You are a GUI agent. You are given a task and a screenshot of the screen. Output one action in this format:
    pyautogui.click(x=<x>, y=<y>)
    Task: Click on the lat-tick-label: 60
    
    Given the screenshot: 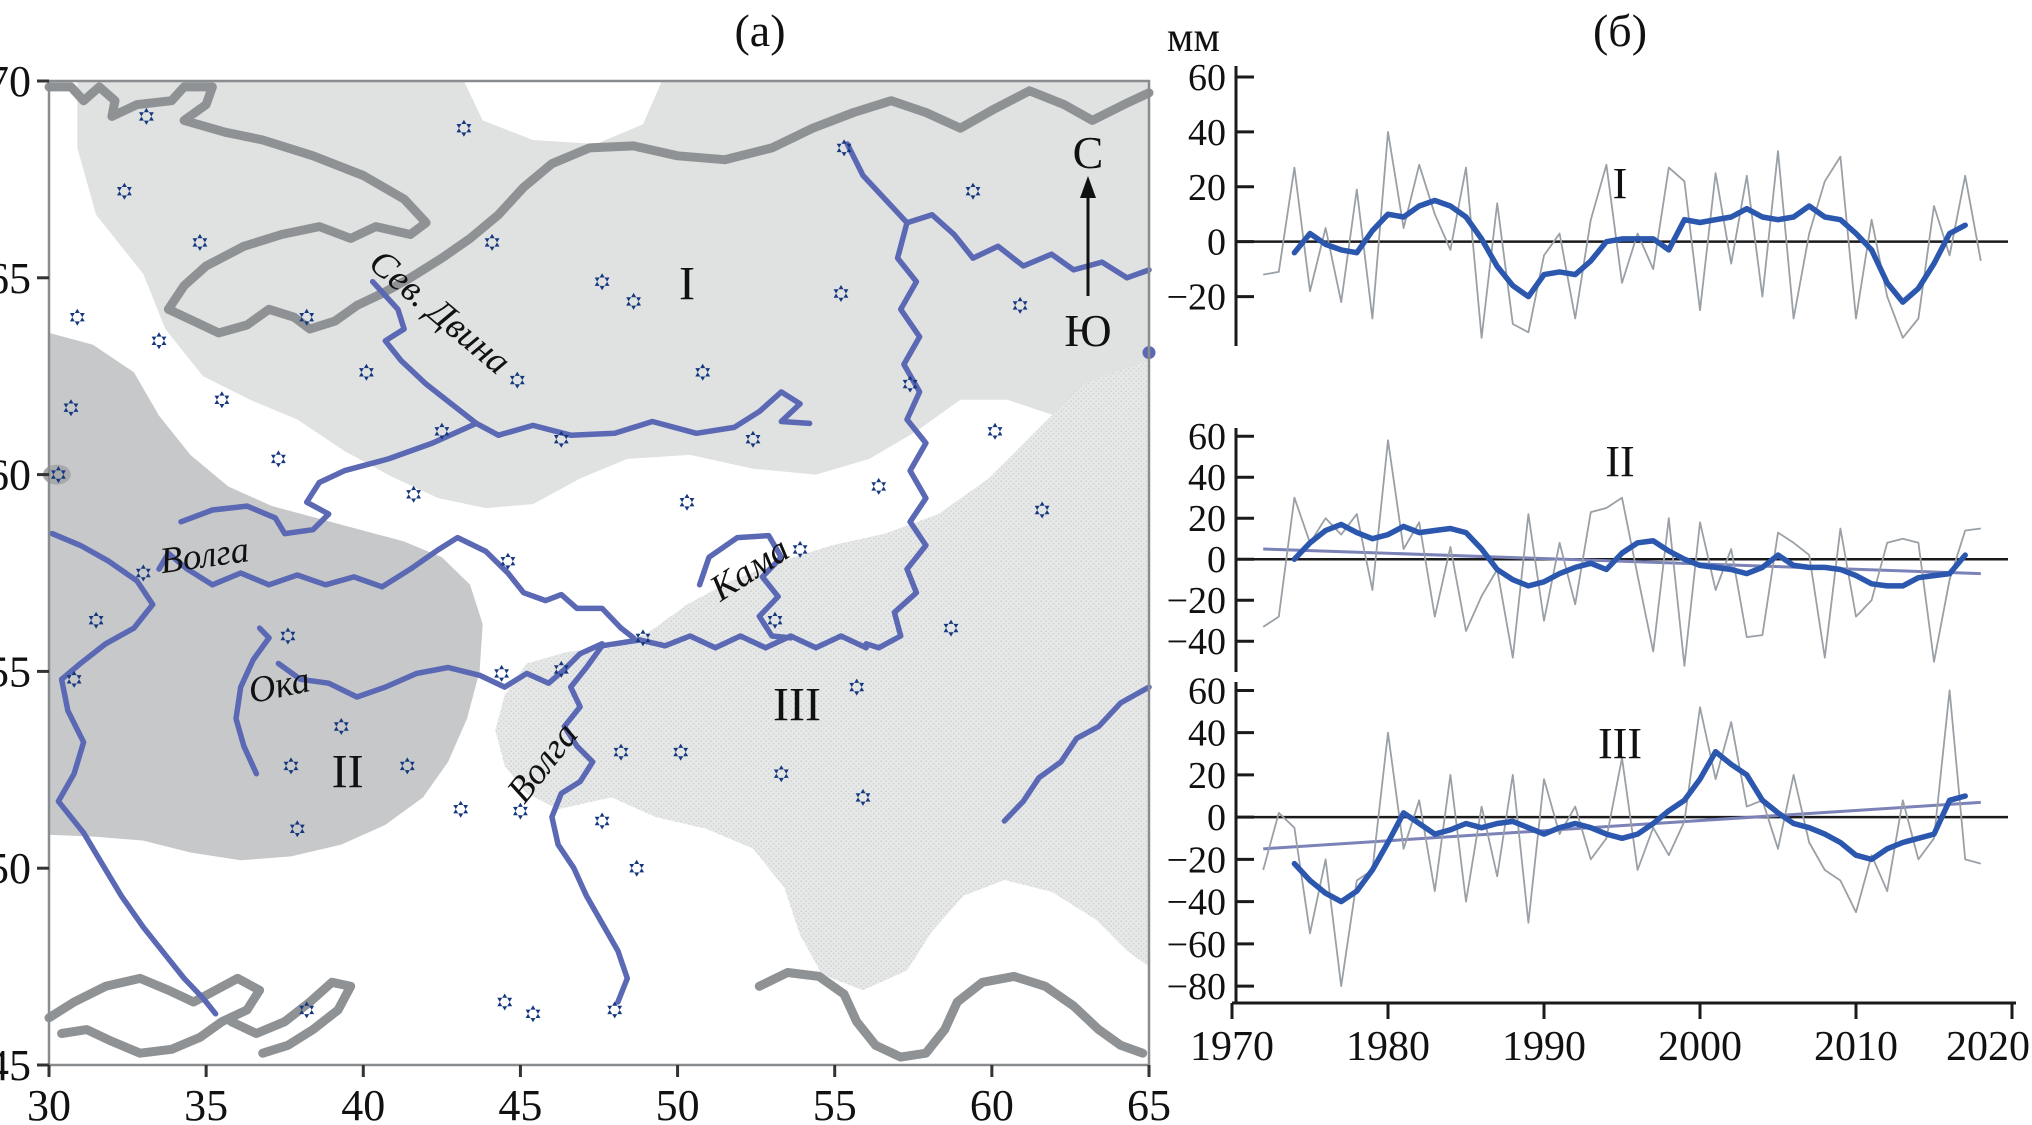 What is the action you would take?
    pyautogui.click(x=15, y=475)
    